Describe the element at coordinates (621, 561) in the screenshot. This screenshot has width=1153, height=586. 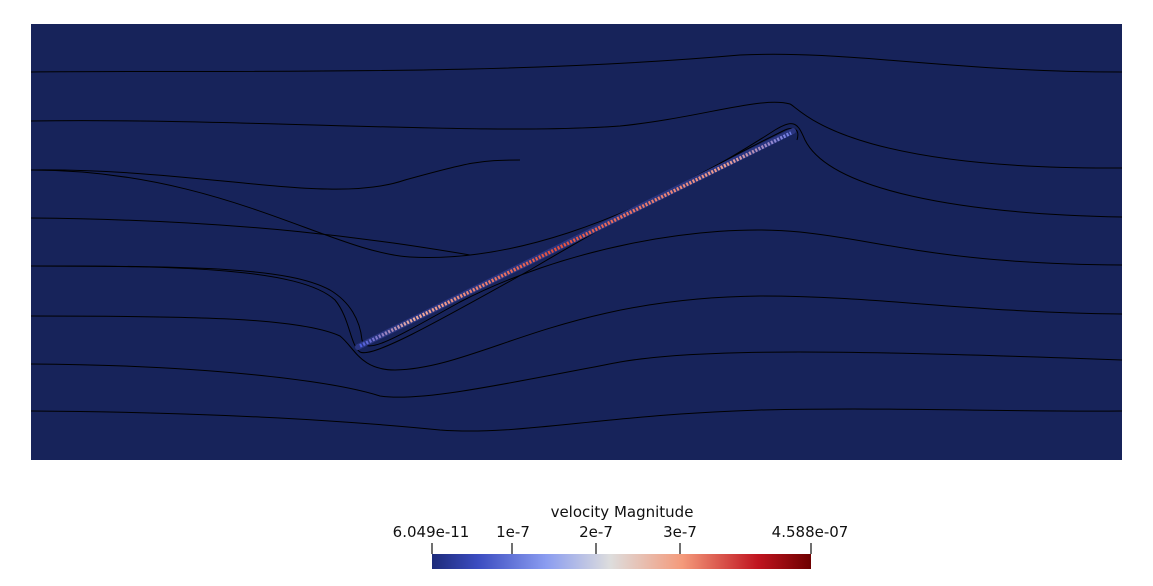
I see `colorbar-gradient` at that location.